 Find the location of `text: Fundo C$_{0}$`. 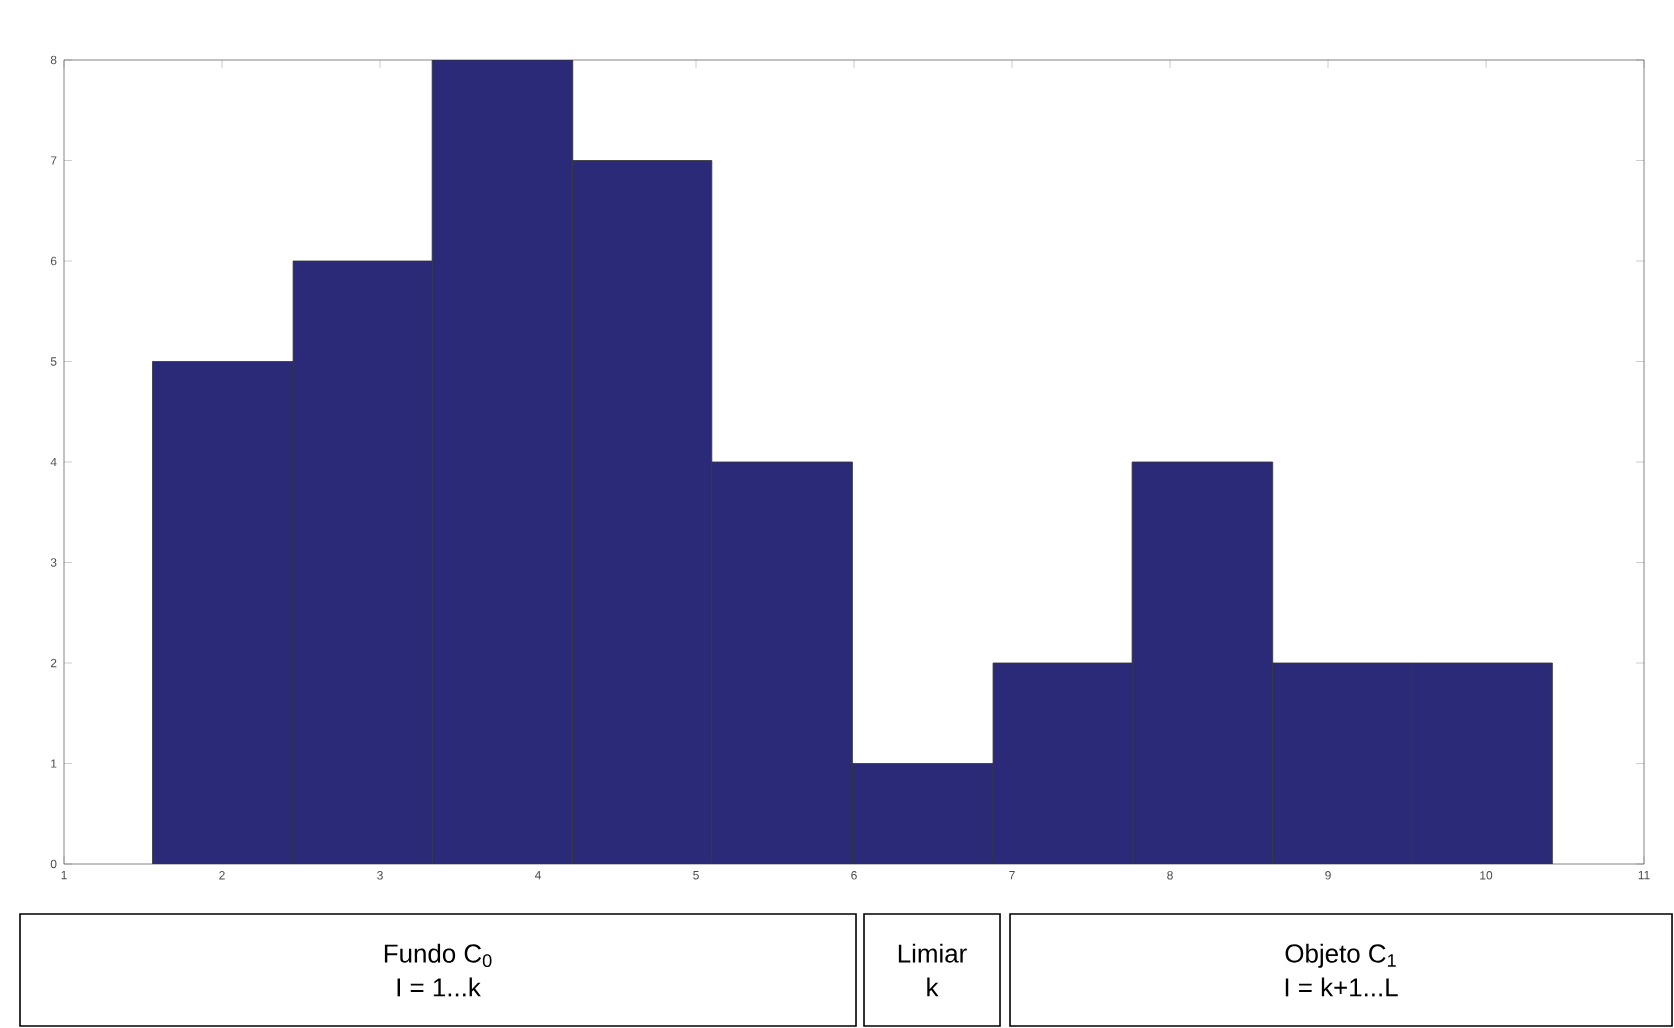

text: Fundo C$_{0}$ is located at coordinates (438, 955).